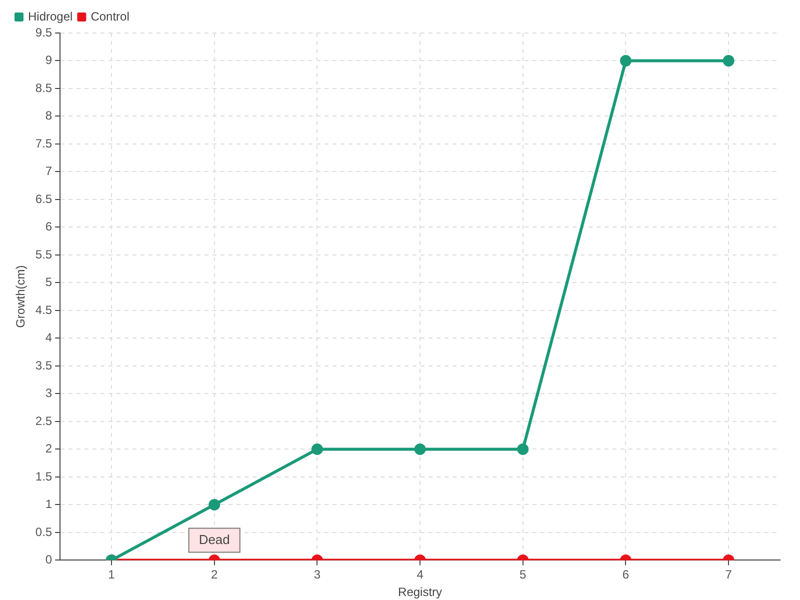 Image resolution: width=800 pixels, height=600 pixels. What do you see at coordinates (48, 337) in the screenshot?
I see `y-tick-label: 4` at bounding box center [48, 337].